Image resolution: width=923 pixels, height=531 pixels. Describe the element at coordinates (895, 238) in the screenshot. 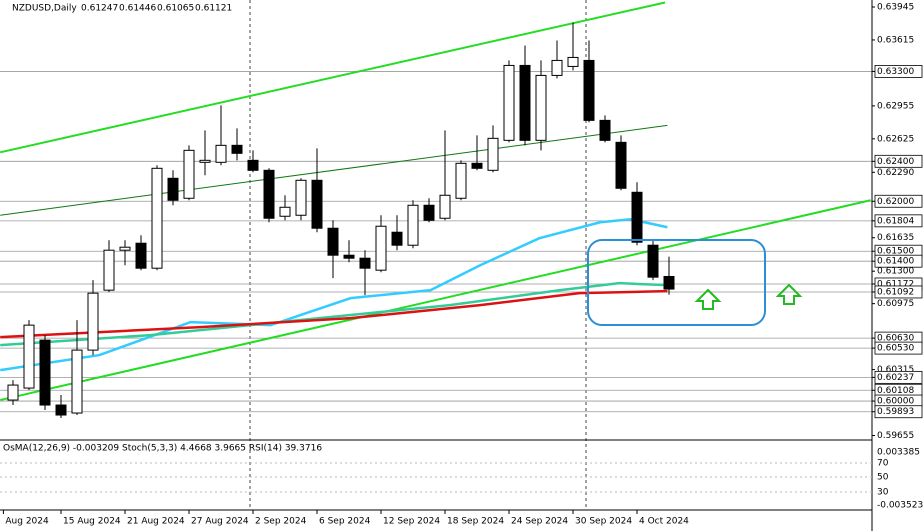

I see `y-tick-label: 0.61635` at that location.